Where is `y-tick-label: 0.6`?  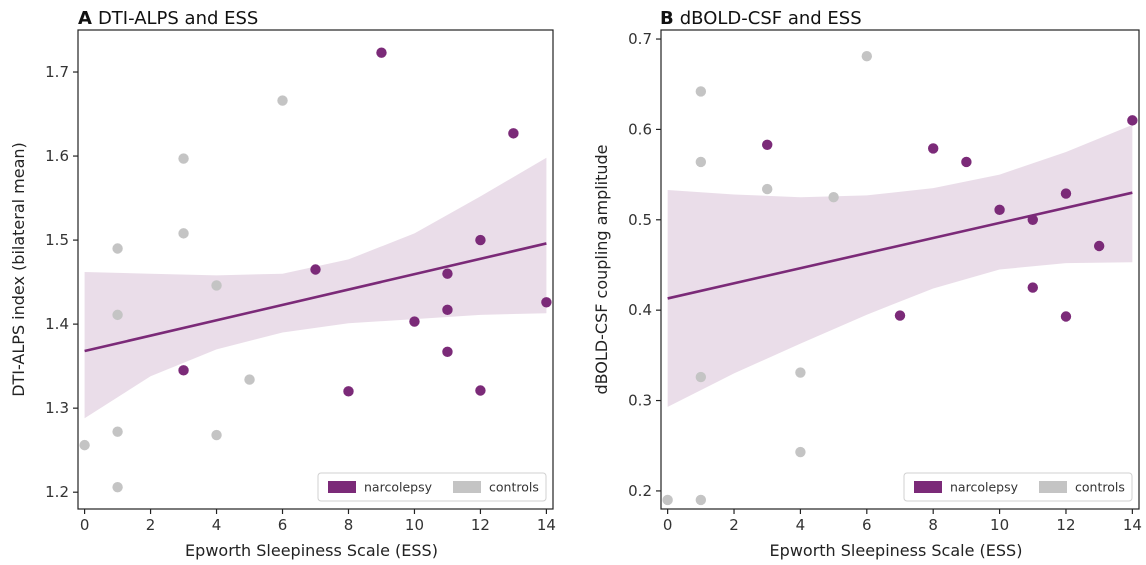
y-tick-label: 0.6 is located at coordinates (640, 129).